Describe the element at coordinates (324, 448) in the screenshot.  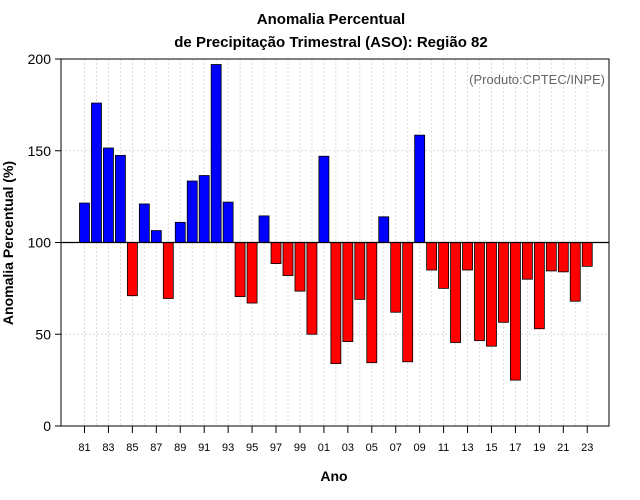
I see `x-tick-label: 01` at that location.